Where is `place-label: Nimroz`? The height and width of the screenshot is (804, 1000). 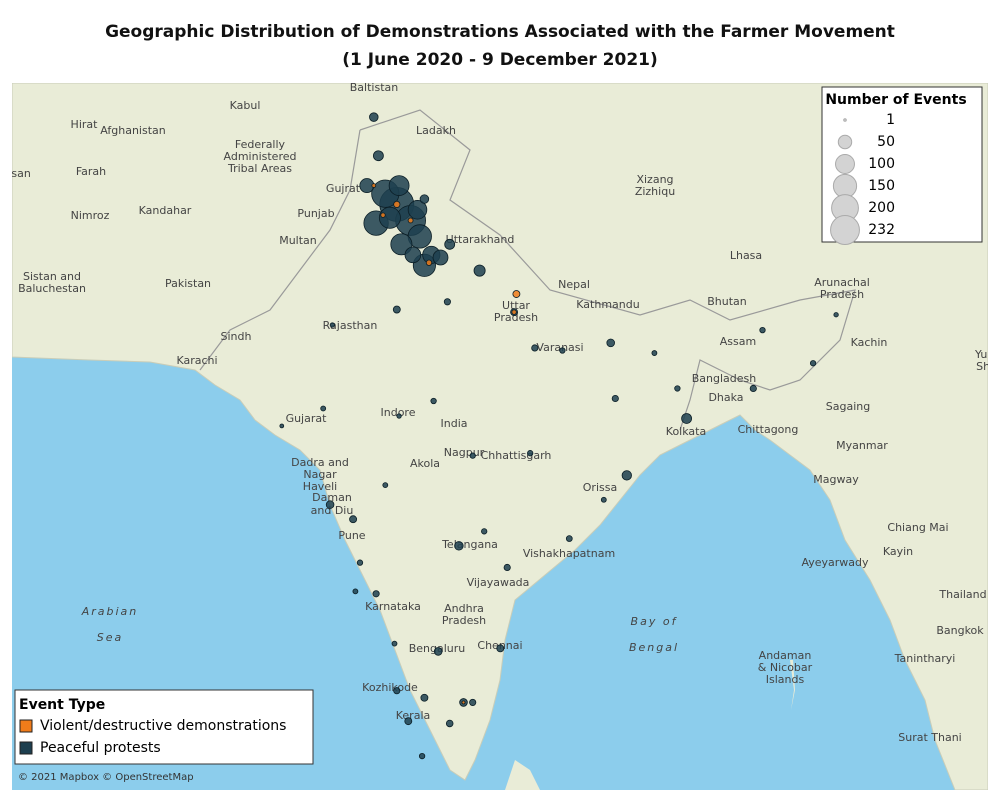
place-label: Nimroz is located at coordinates (90, 215).